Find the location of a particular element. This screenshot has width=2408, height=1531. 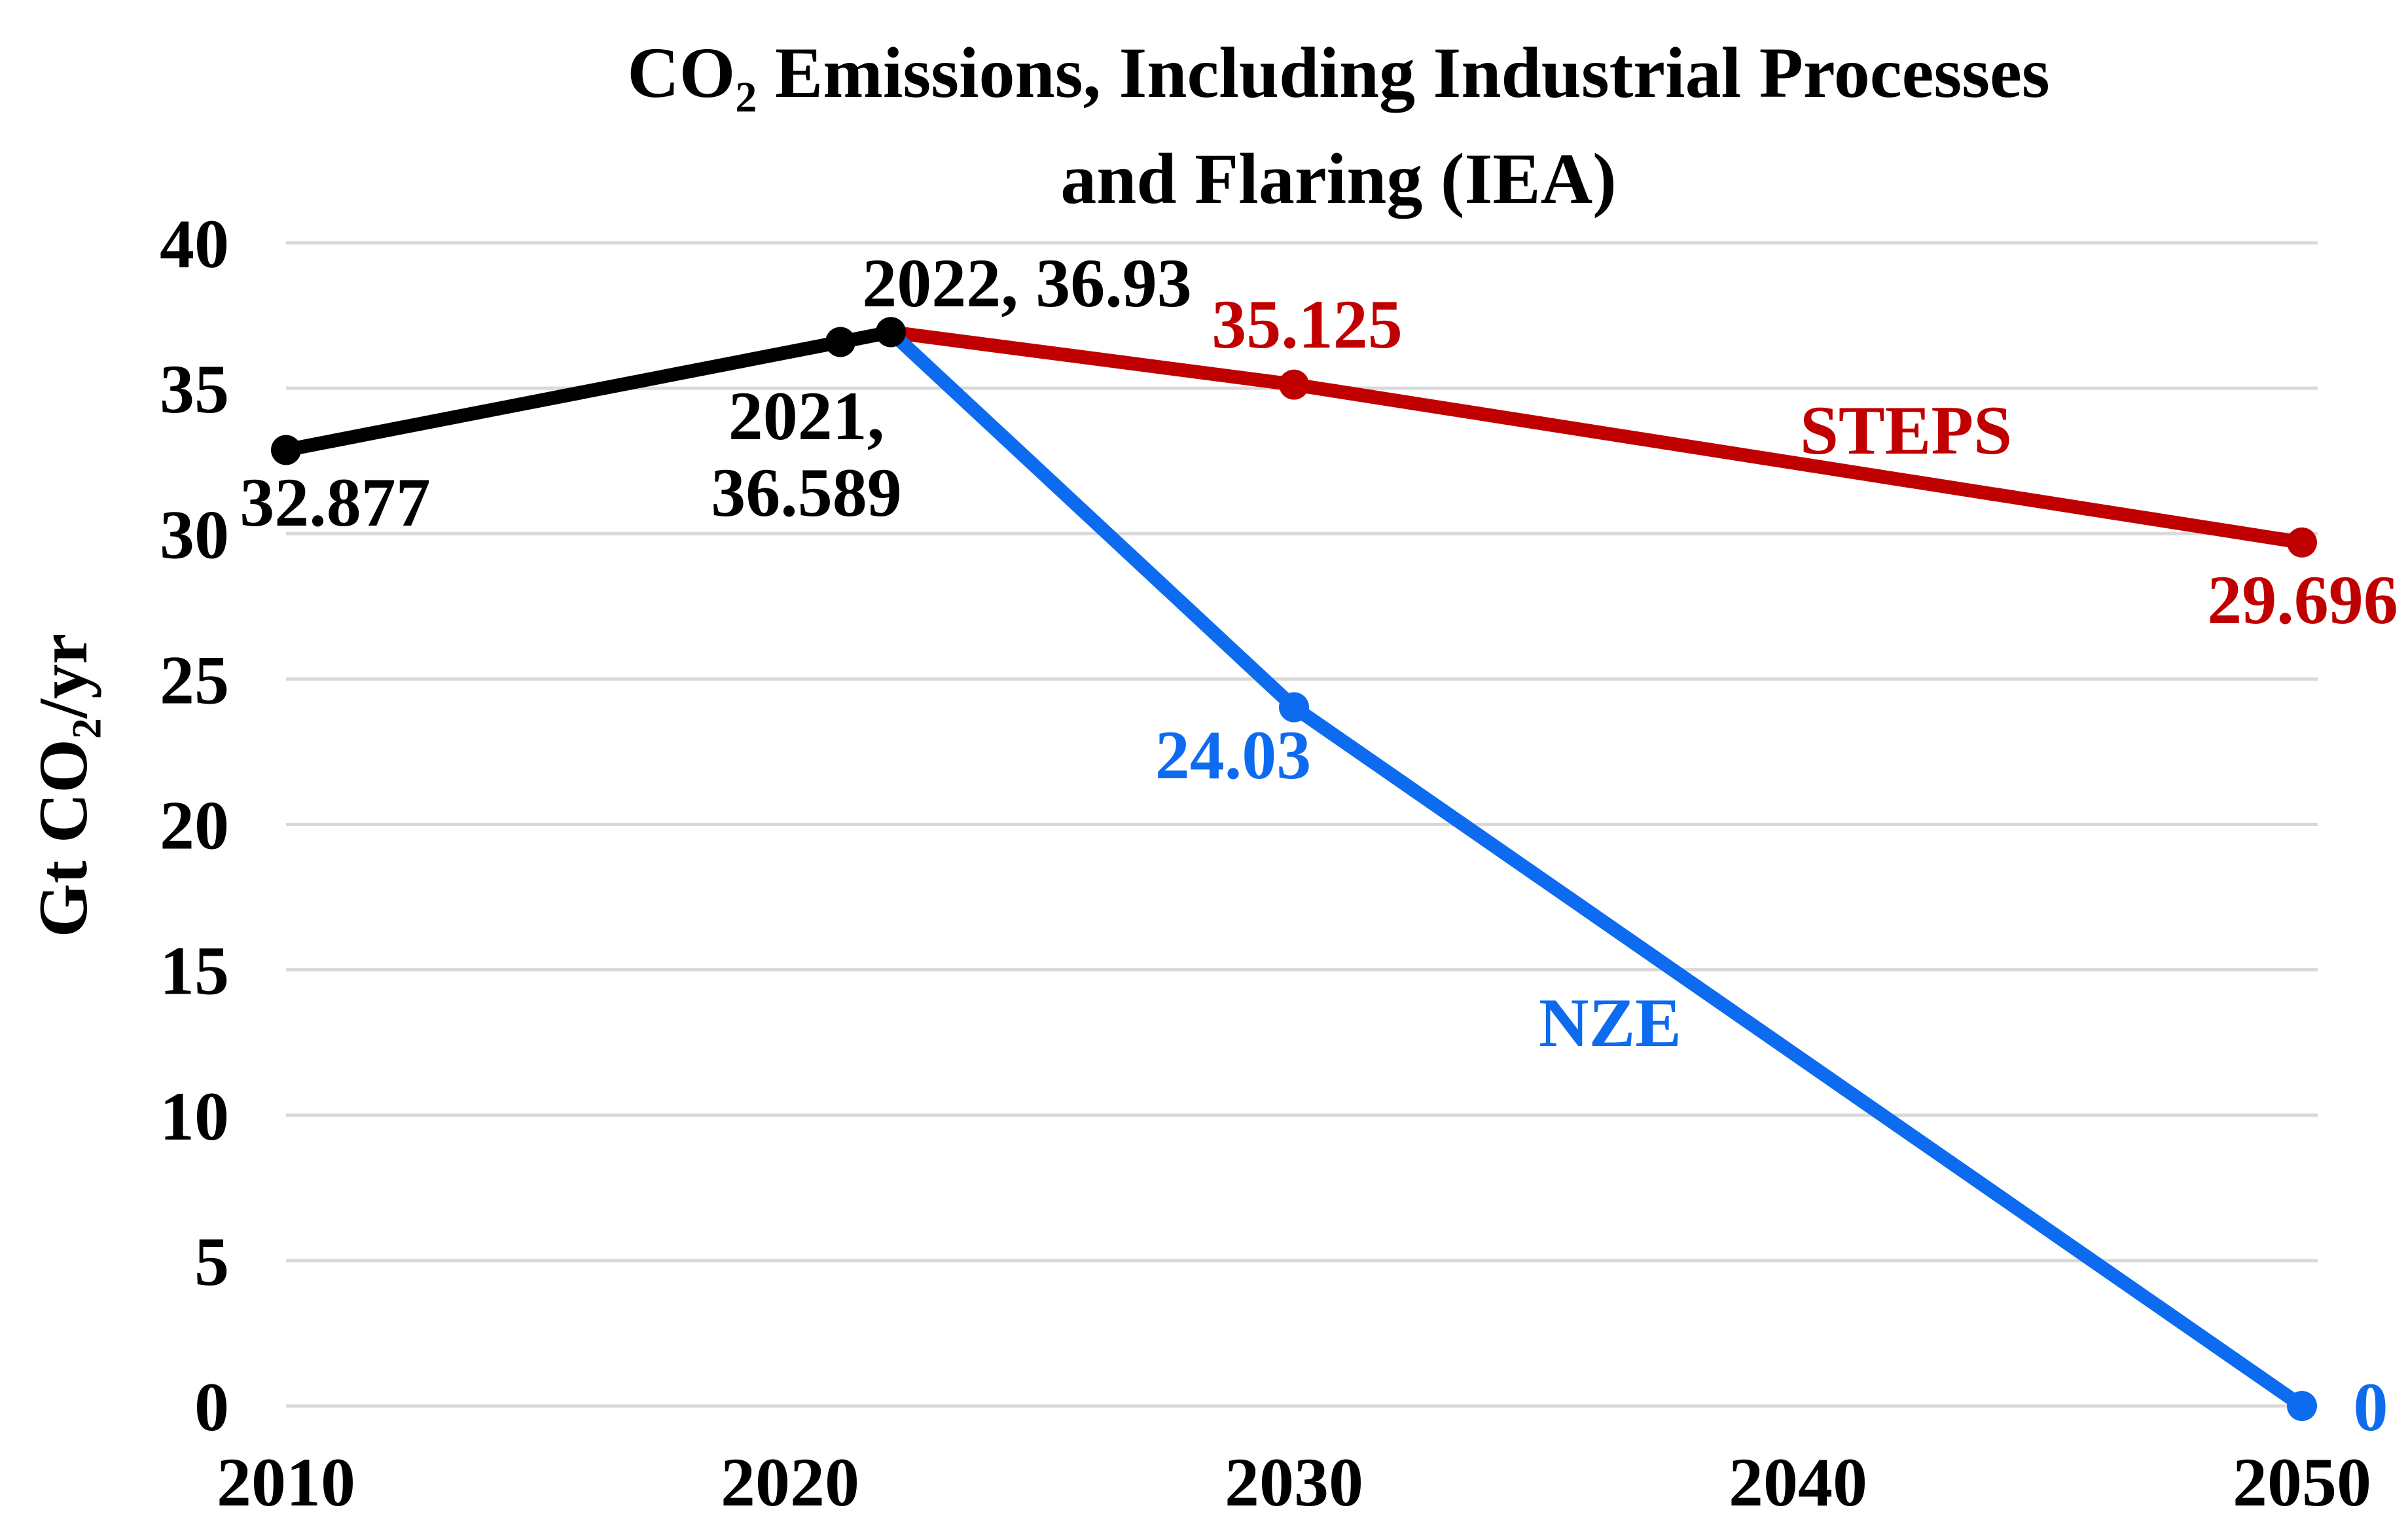

data-label-29.696: 29.696 is located at coordinates (2302, 600).